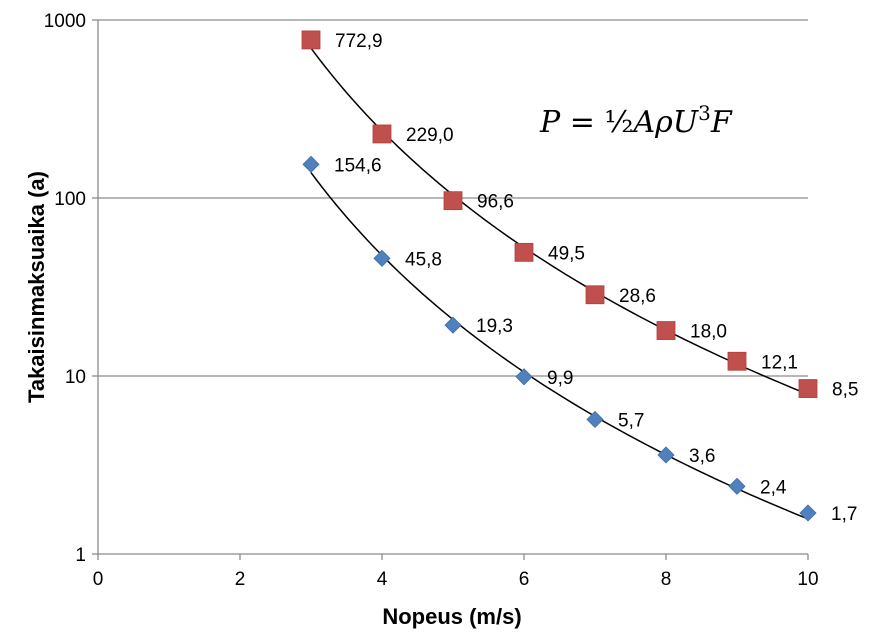 The width and height of the screenshot is (870, 634). What do you see at coordinates (666, 579) in the screenshot?
I see `x-tick-label-4: 8` at bounding box center [666, 579].